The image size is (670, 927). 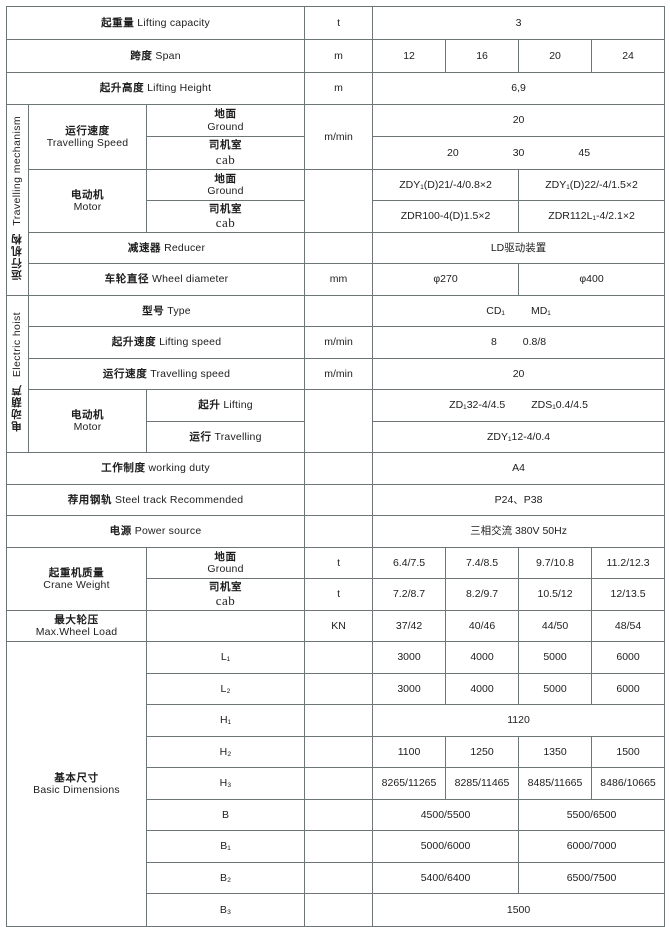 What do you see at coordinates (339, 137) in the screenshot?
I see `unit-cell: m/min` at bounding box center [339, 137].